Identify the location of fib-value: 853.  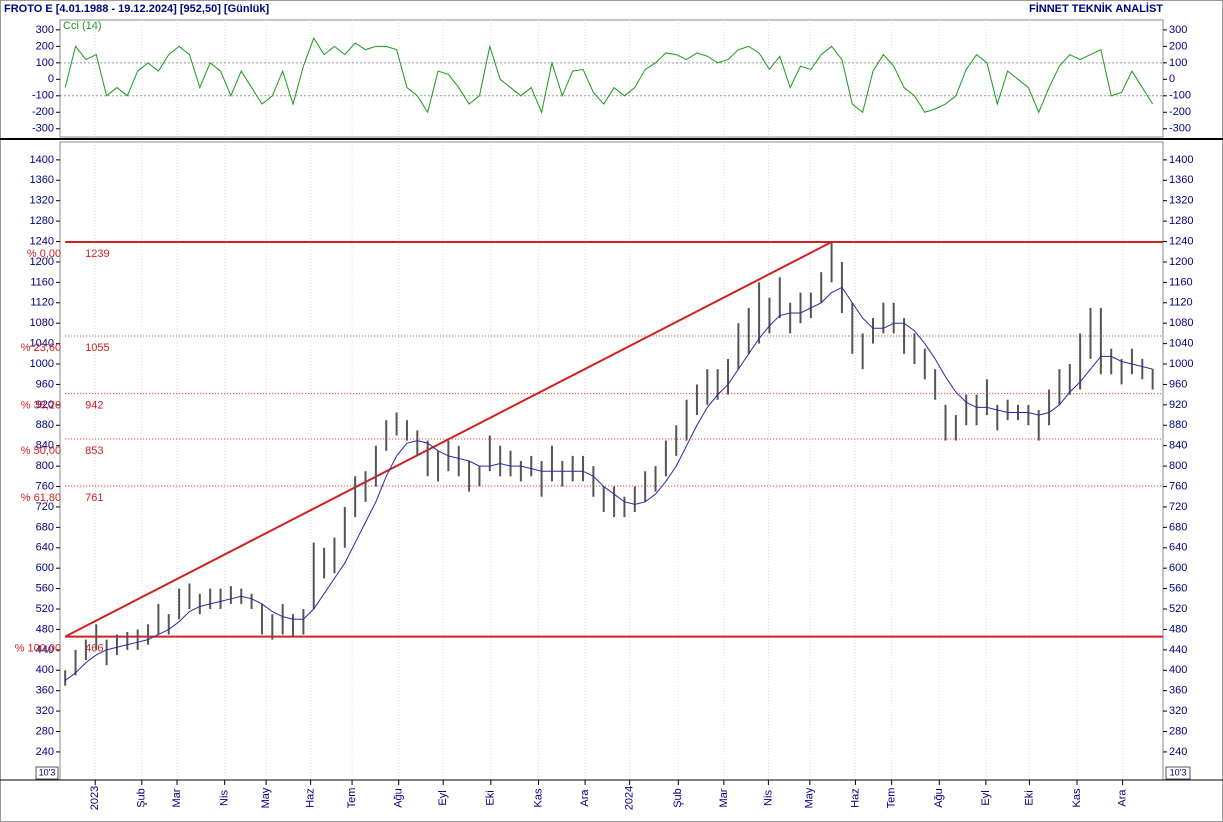
(94, 451).